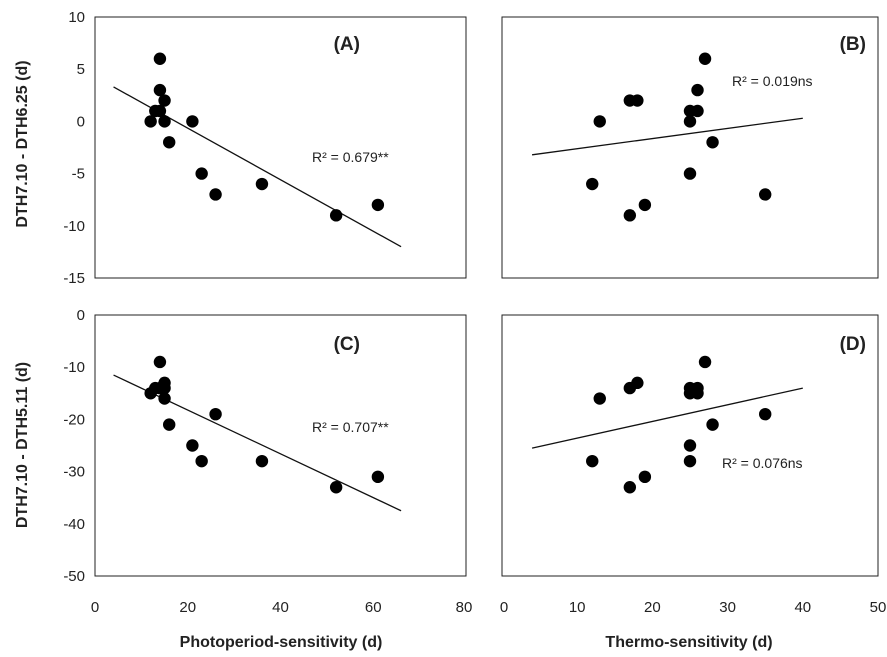  I want to click on x-tick-label: 80, so click(464, 607).